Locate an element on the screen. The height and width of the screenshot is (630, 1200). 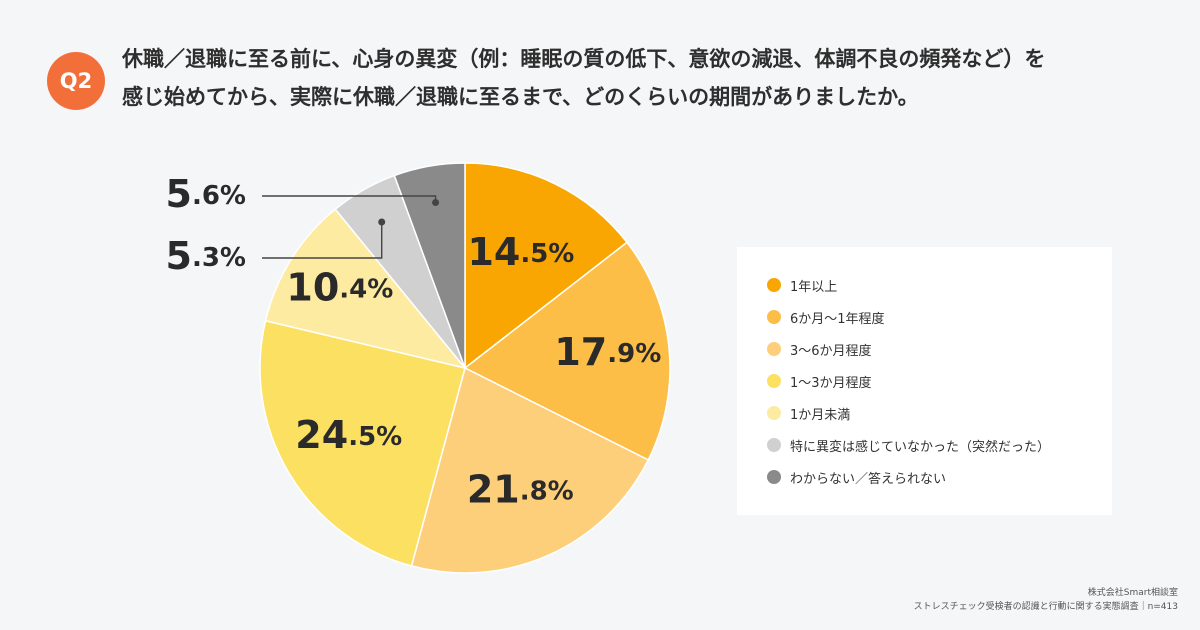
question-badge: Q2 is located at coordinates (76, 81).